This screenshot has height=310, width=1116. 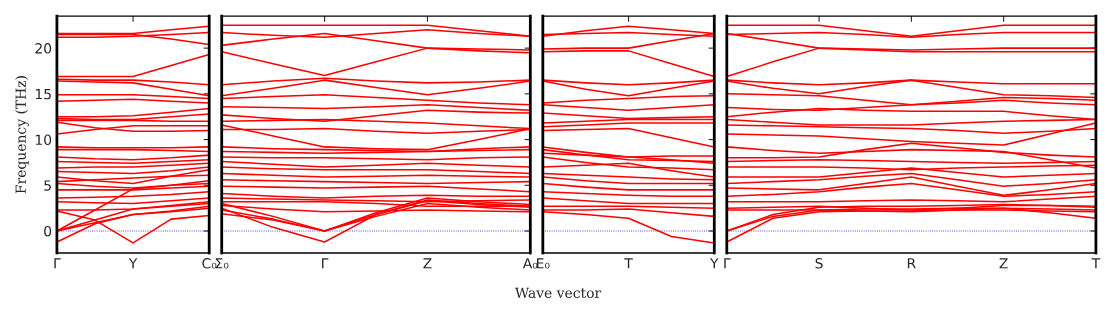 I want to click on x-axis-title: Wave vector, so click(x=558, y=293).